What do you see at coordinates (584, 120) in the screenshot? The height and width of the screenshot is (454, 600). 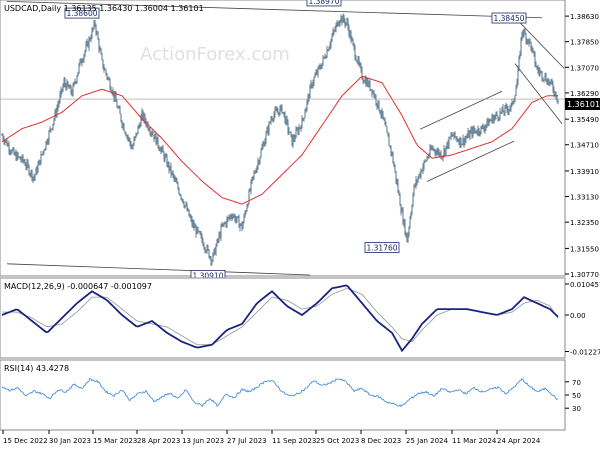 I see `price-tick-label: 1.35490` at bounding box center [584, 120].